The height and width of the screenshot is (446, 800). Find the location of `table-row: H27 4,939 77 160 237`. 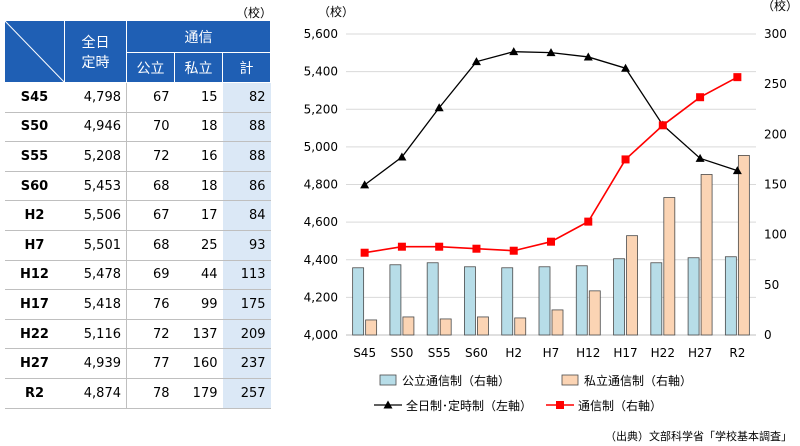

table-row: H27 4,939 77 160 237 is located at coordinates (137, 363).